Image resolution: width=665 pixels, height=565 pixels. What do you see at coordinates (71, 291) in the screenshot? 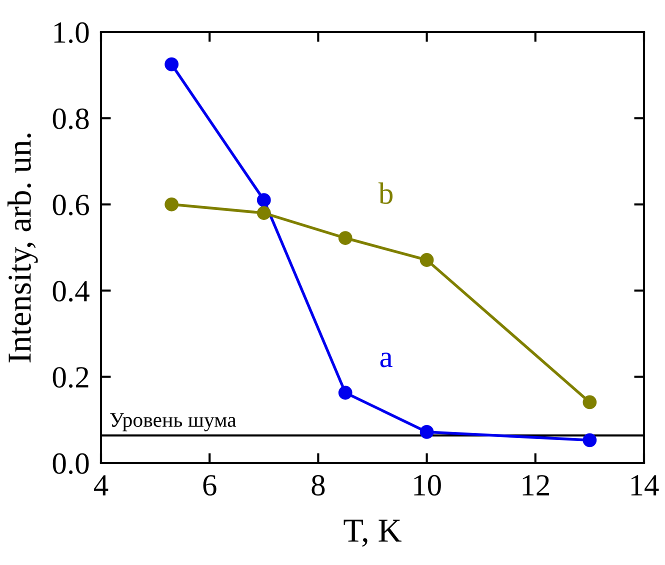
I see `y-tick-label: 0.4` at bounding box center [71, 291].